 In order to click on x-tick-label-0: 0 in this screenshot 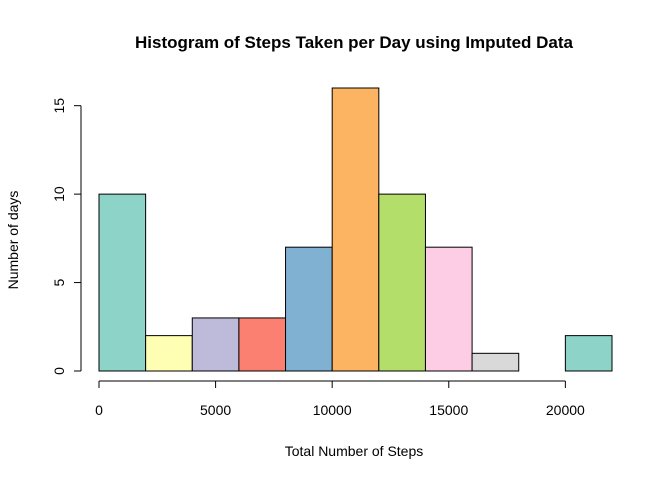, I will do `click(99, 410)`.